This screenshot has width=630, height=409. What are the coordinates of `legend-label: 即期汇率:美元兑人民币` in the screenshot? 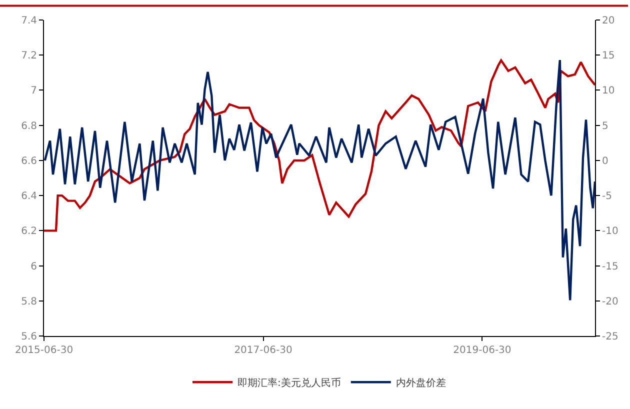 It's located at (289, 383).